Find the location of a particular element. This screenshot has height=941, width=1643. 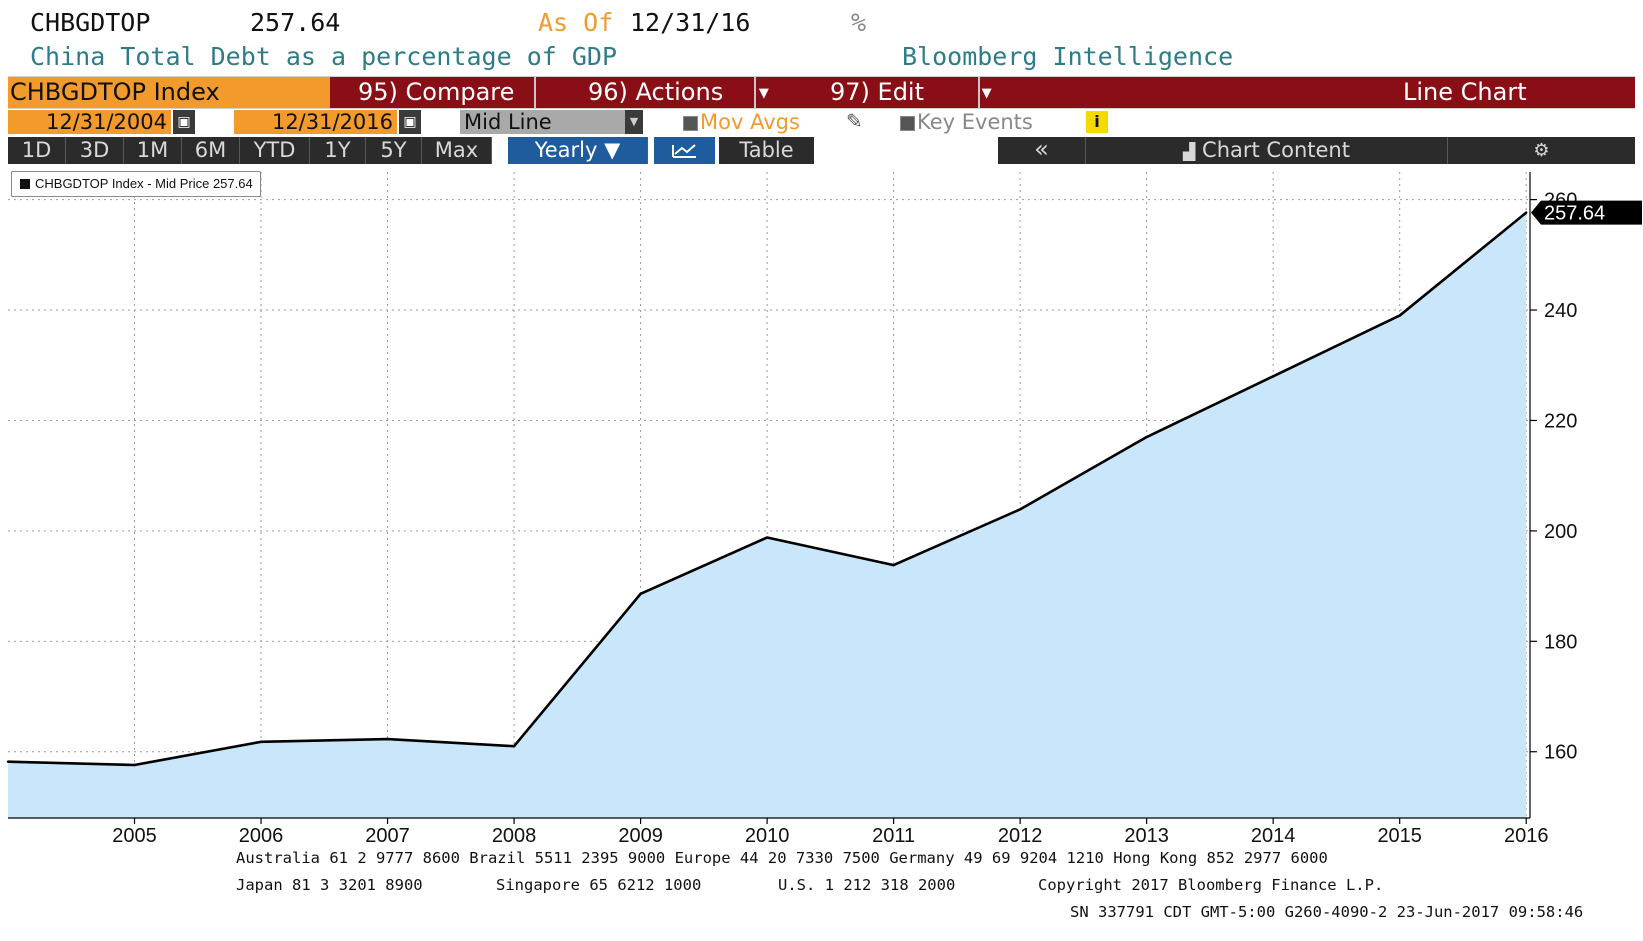

end-date-field: 12/31/2016 is located at coordinates (315, 122).